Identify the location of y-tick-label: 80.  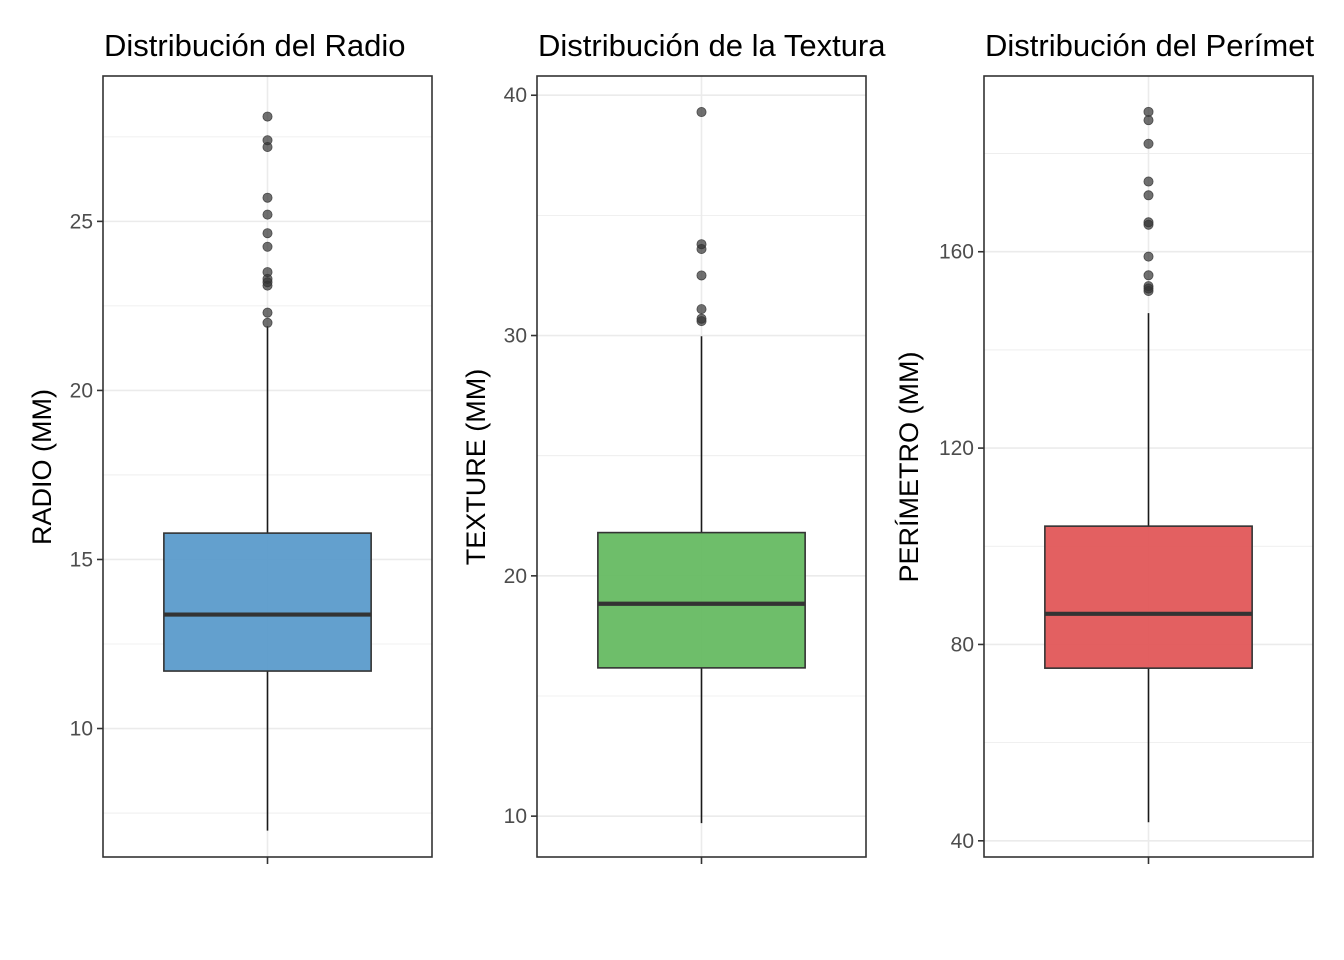
(962, 644).